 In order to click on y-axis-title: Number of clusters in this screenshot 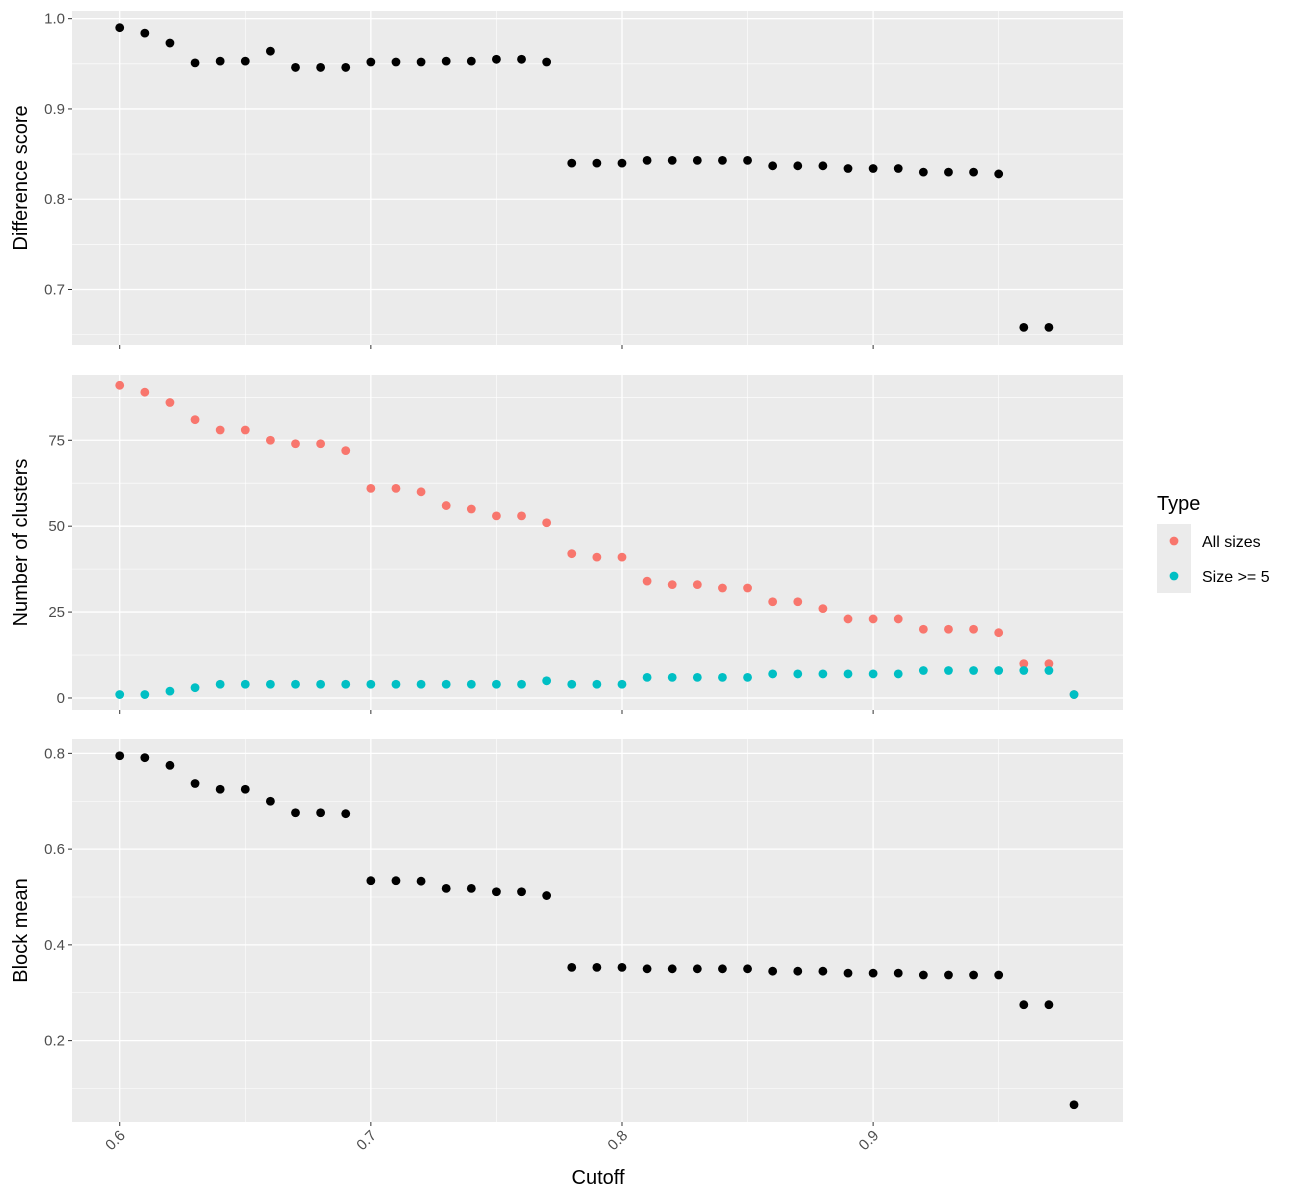, I will do `click(21, 543)`.